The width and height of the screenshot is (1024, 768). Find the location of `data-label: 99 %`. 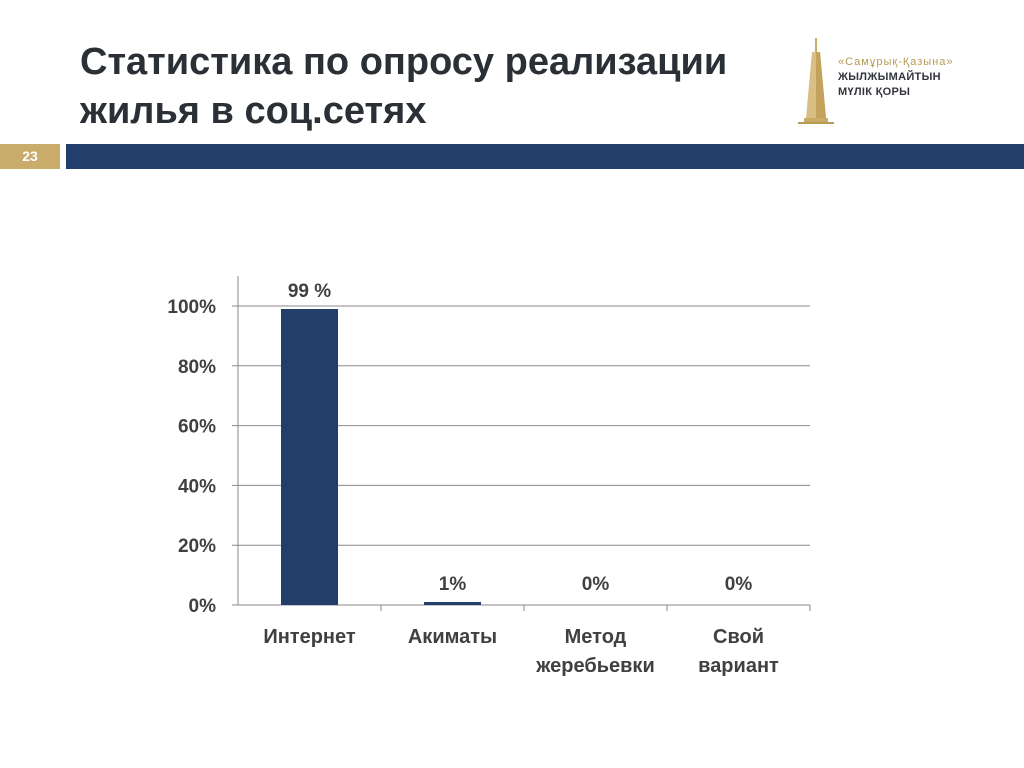

data-label: 99 % is located at coordinates (309, 291).